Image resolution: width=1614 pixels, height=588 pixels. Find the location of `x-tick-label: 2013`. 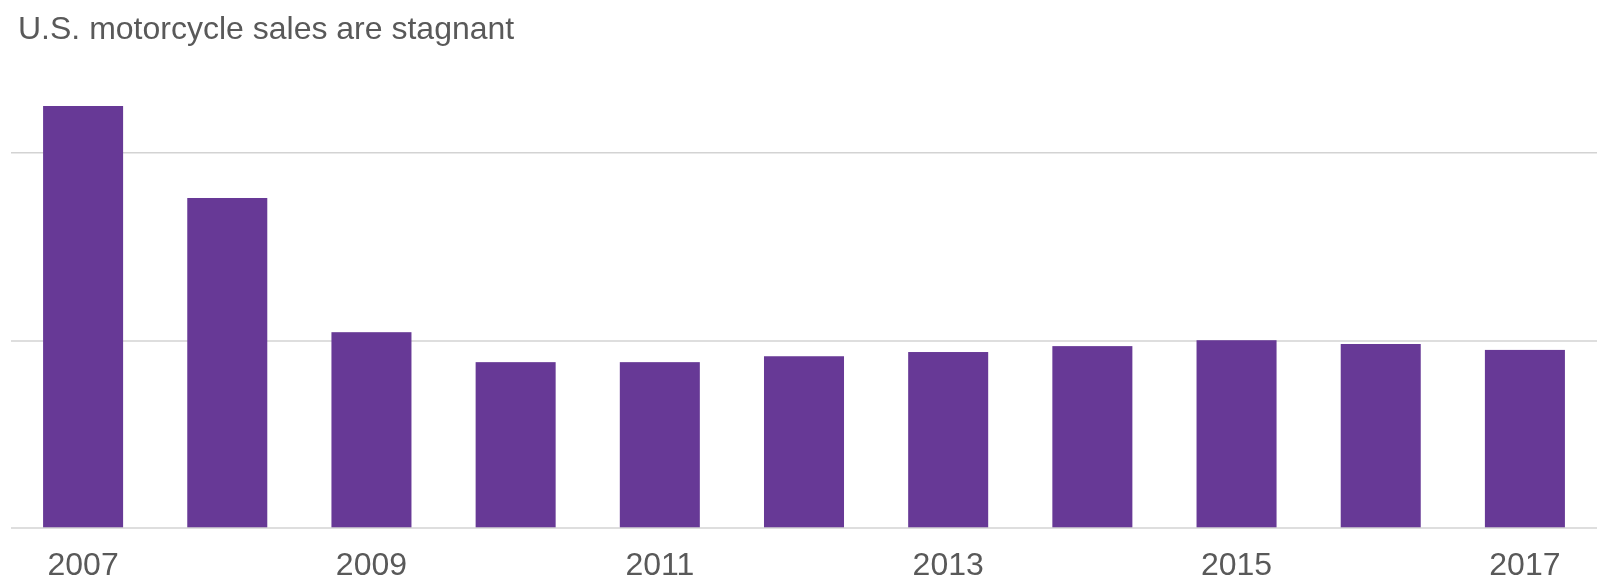

x-tick-label: 2013 is located at coordinates (948, 564).